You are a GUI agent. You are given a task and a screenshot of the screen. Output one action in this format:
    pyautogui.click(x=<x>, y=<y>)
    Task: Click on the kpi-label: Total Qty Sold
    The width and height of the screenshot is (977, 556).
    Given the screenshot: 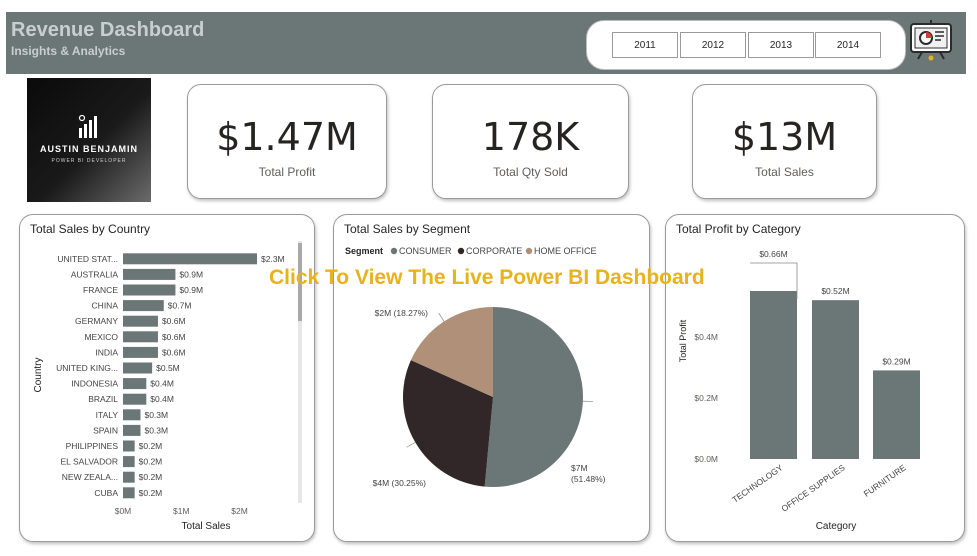 What is the action you would take?
    pyautogui.click(x=530, y=172)
    